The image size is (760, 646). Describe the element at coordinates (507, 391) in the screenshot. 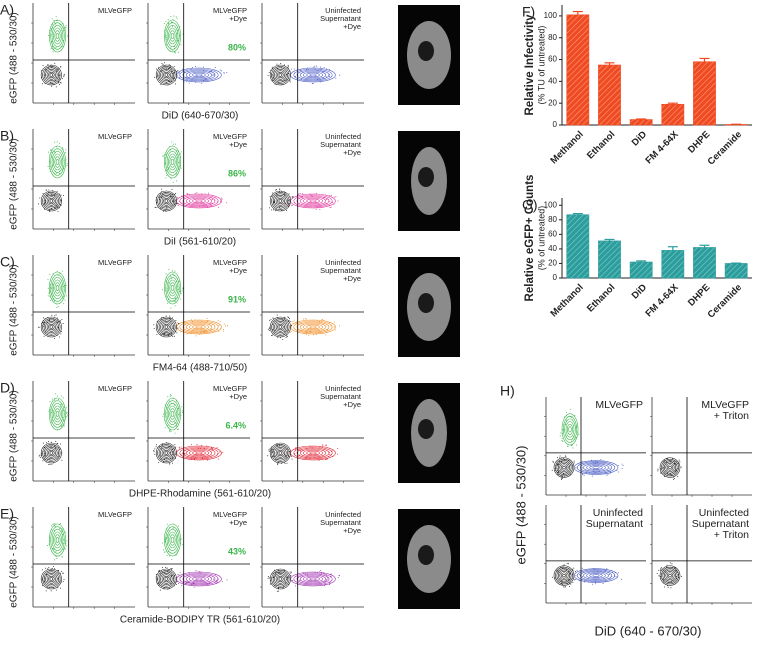

I see `panel-label: H)` at that location.